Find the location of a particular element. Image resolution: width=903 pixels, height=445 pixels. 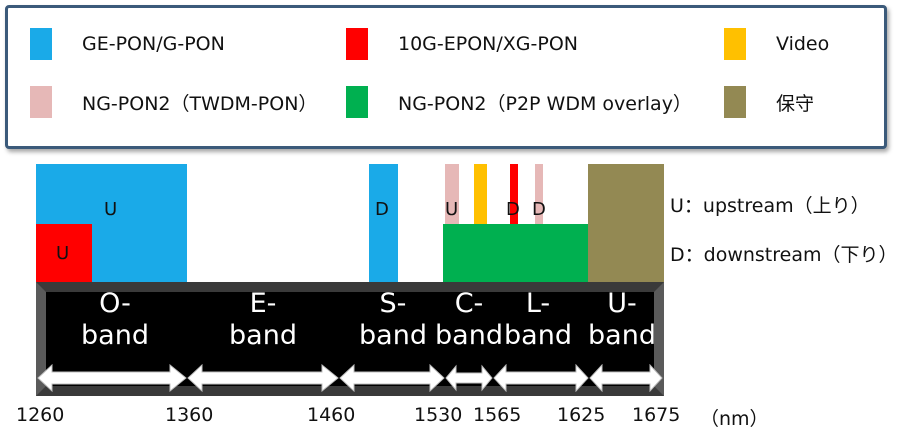

red-upstream-label: U is located at coordinates (63, 253).